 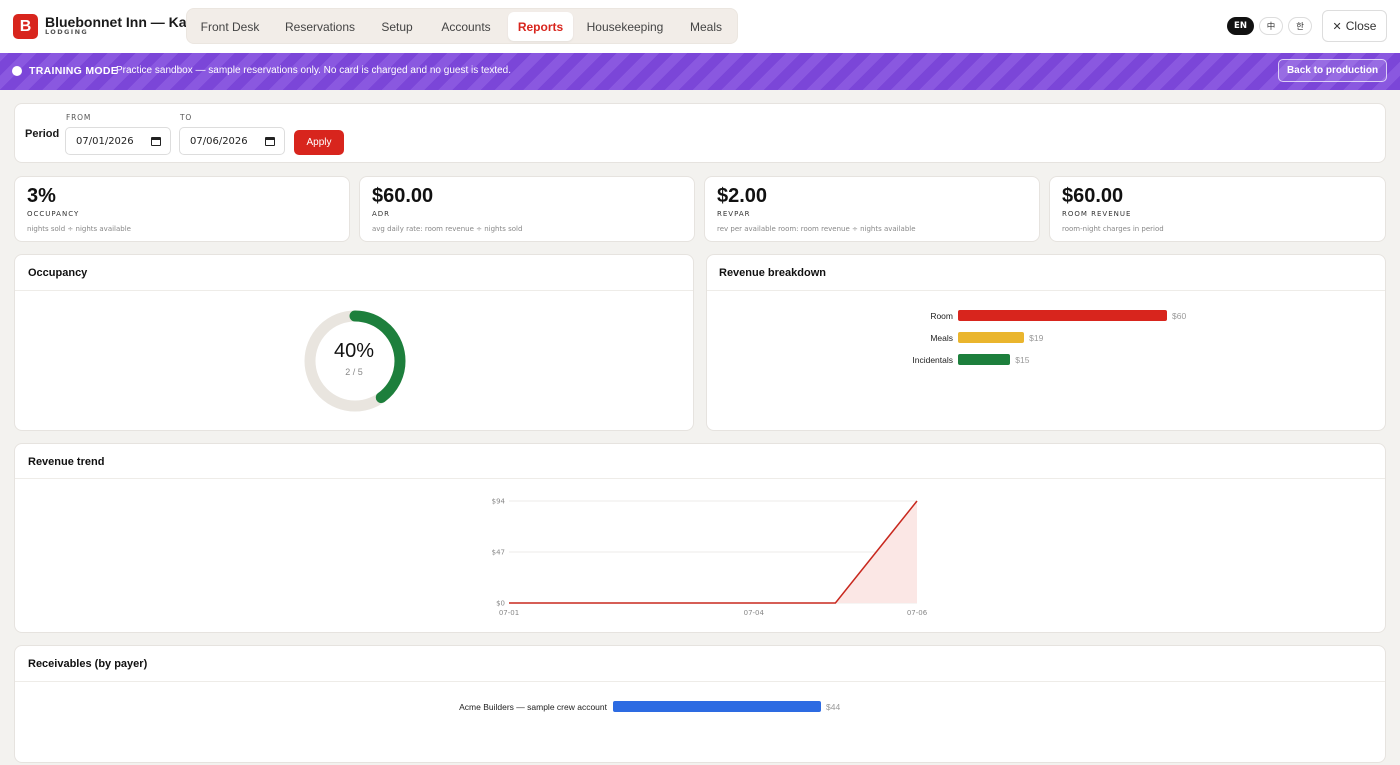 I want to click on trend-line, so click(x=713, y=552).